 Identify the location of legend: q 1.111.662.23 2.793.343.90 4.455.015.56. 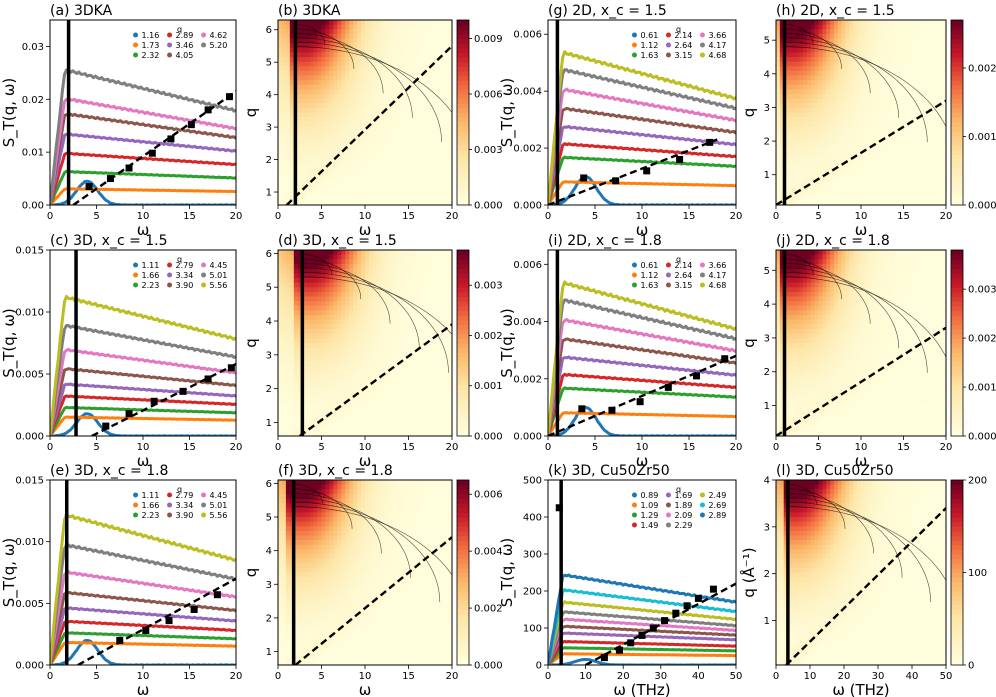
(180, 272).